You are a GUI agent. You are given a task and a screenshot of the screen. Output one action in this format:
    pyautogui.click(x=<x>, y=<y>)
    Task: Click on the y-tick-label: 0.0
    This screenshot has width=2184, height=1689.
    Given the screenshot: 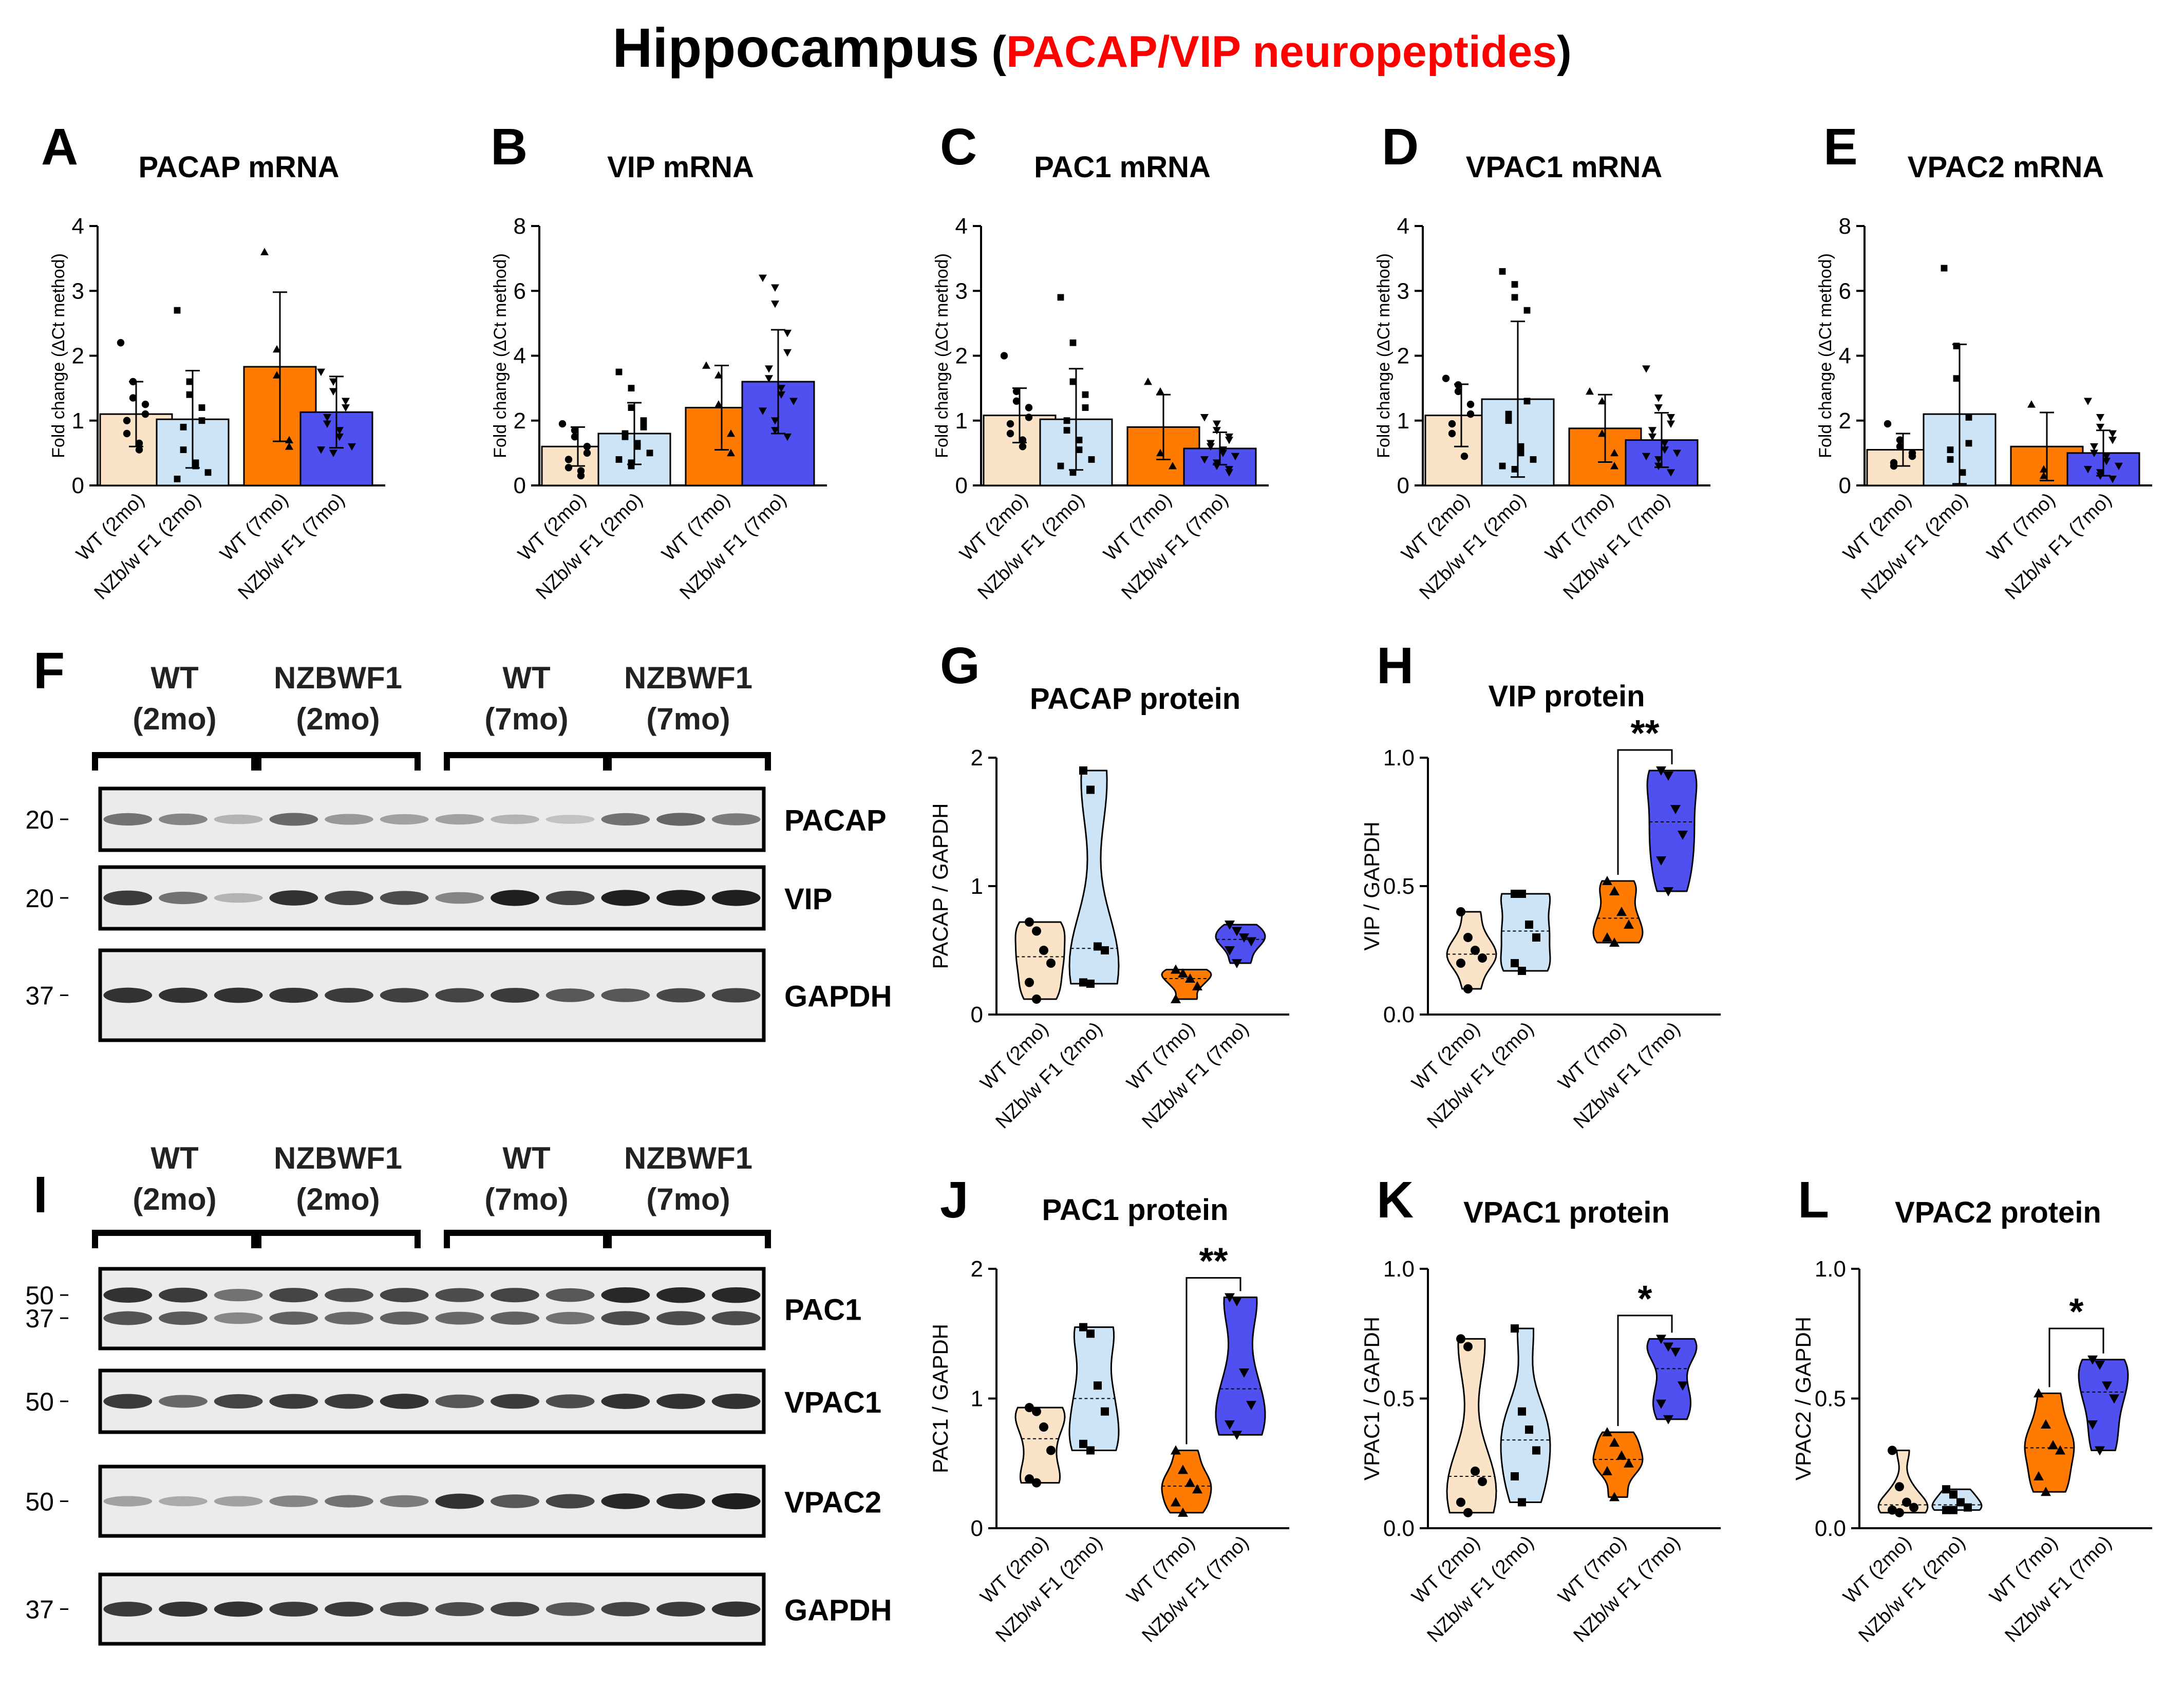 What is the action you would take?
    pyautogui.click(x=1399, y=1015)
    